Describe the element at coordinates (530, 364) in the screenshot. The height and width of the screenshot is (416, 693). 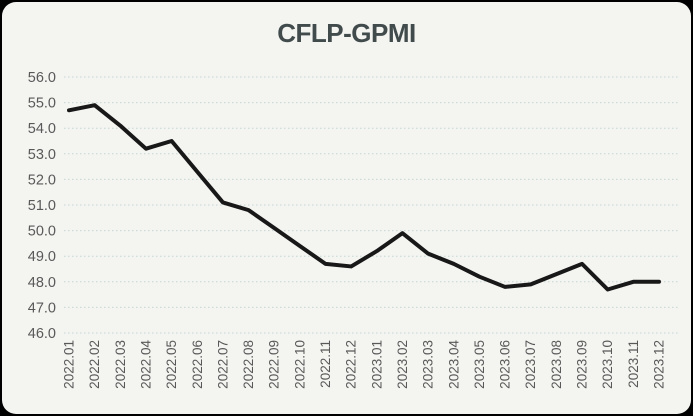
I see `x-axis-tick-label: 2023.07` at that location.